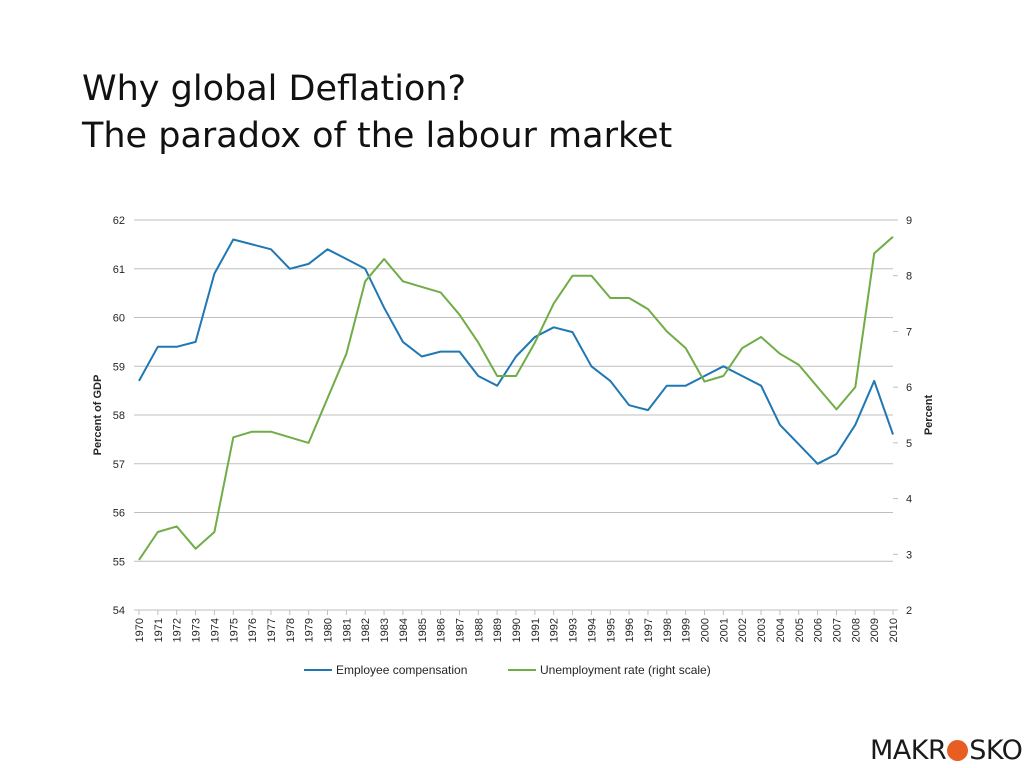 The height and width of the screenshot is (768, 1024). What do you see at coordinates (902, 416) in the screenshot?
I see `right-axis-ticks: 2 3 4 5 6 7 8 9` at bounding box center [902, 416].